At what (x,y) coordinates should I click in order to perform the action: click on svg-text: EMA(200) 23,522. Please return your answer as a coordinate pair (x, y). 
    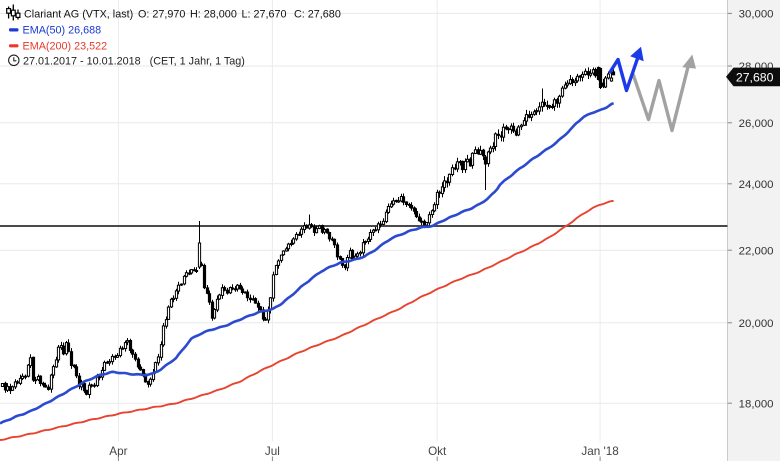
    Looking at the image, I should click on (65, 46).